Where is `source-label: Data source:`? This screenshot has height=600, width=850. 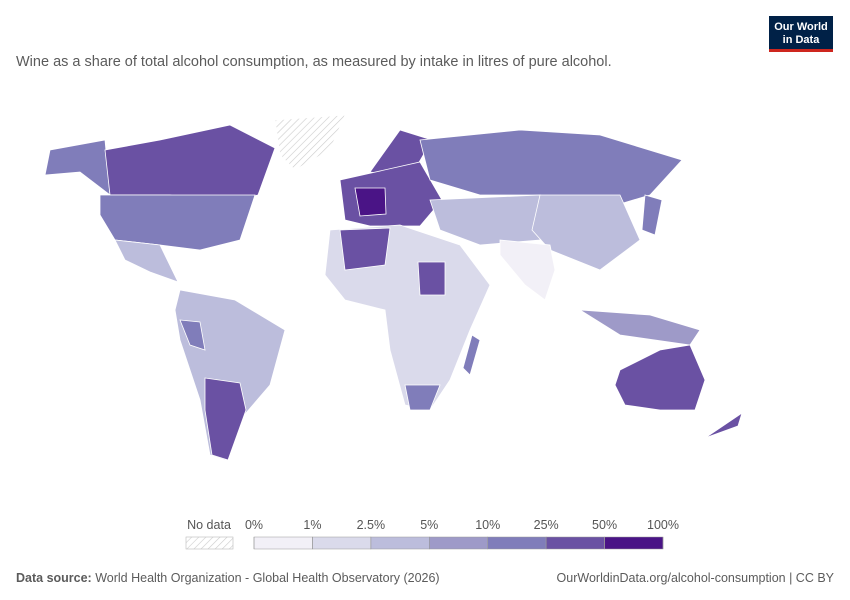
source-label: Data source: is located at coordinates (54, 578).